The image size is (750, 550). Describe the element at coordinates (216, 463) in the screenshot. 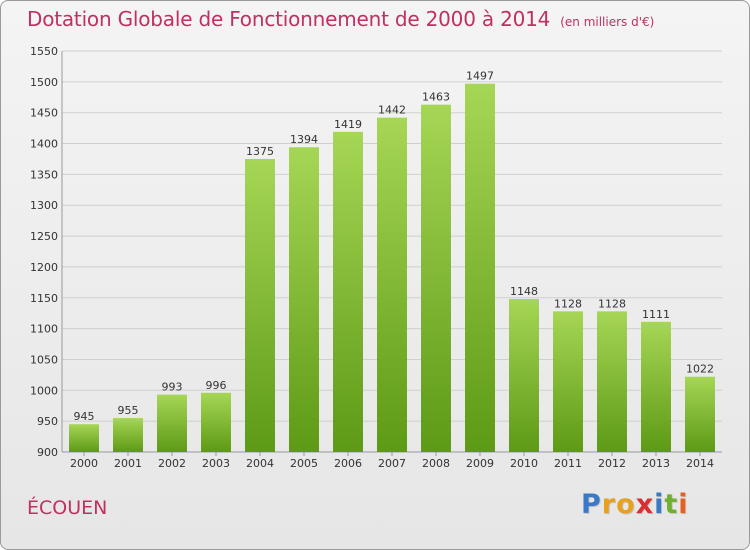

I see `x-tick-label: 2003` at that location.